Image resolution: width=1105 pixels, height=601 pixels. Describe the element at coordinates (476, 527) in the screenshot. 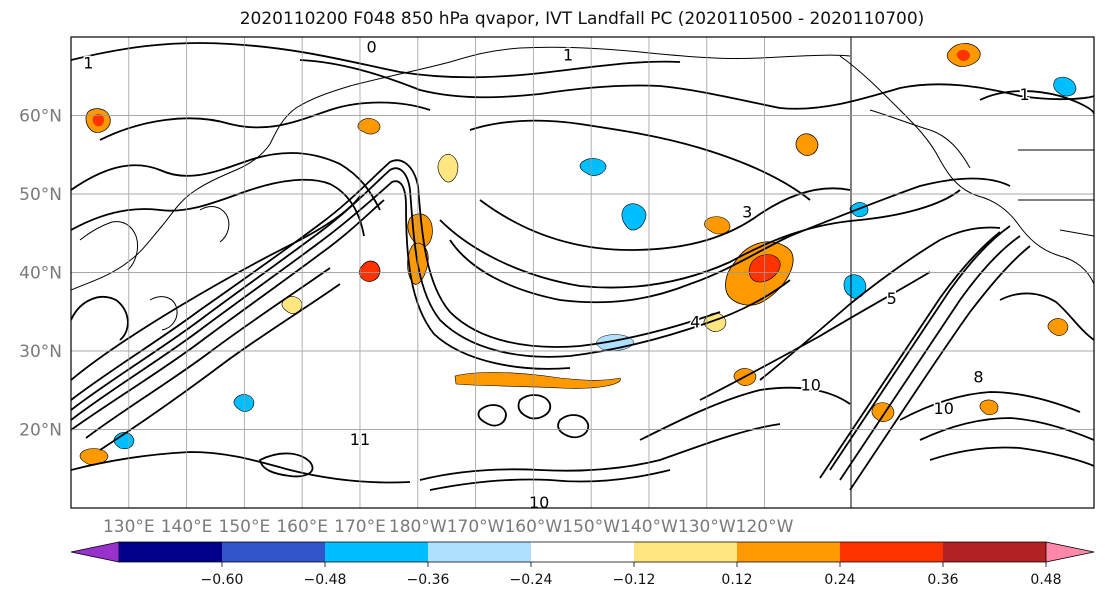

I see `longitude-label: 170°W` at that location.